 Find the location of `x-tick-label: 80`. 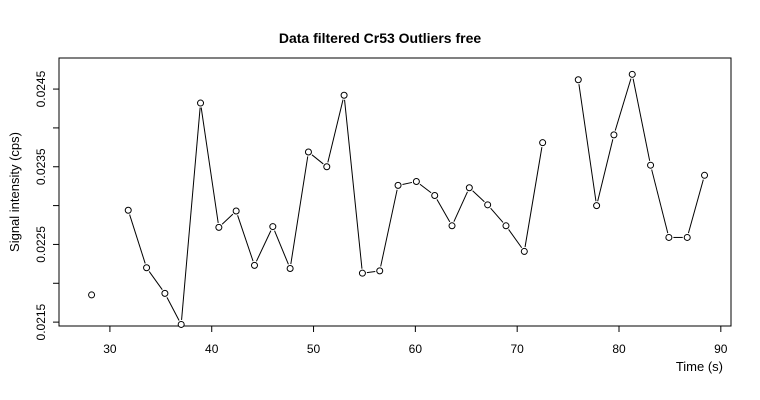

x-tick-label: 80 is located at coordinates (619, 349).